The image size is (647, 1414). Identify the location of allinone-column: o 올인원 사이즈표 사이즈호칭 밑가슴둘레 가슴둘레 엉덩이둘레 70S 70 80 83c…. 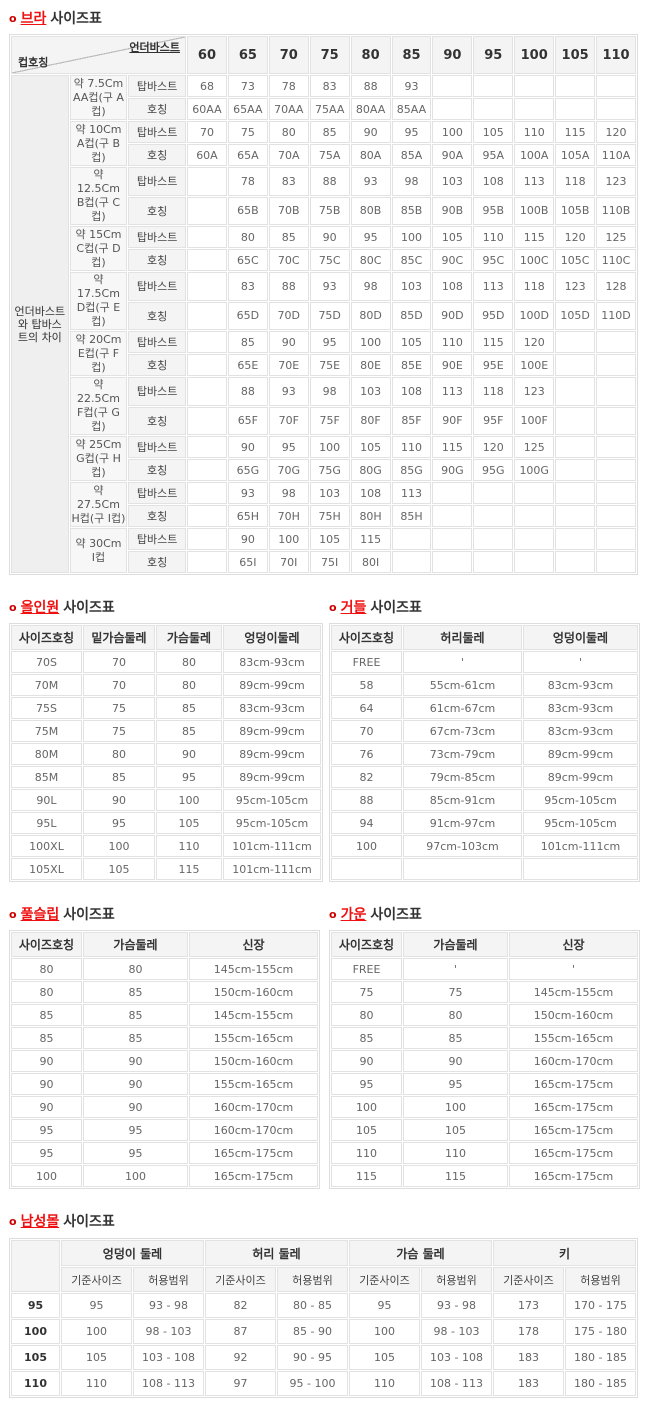
(161, 739).